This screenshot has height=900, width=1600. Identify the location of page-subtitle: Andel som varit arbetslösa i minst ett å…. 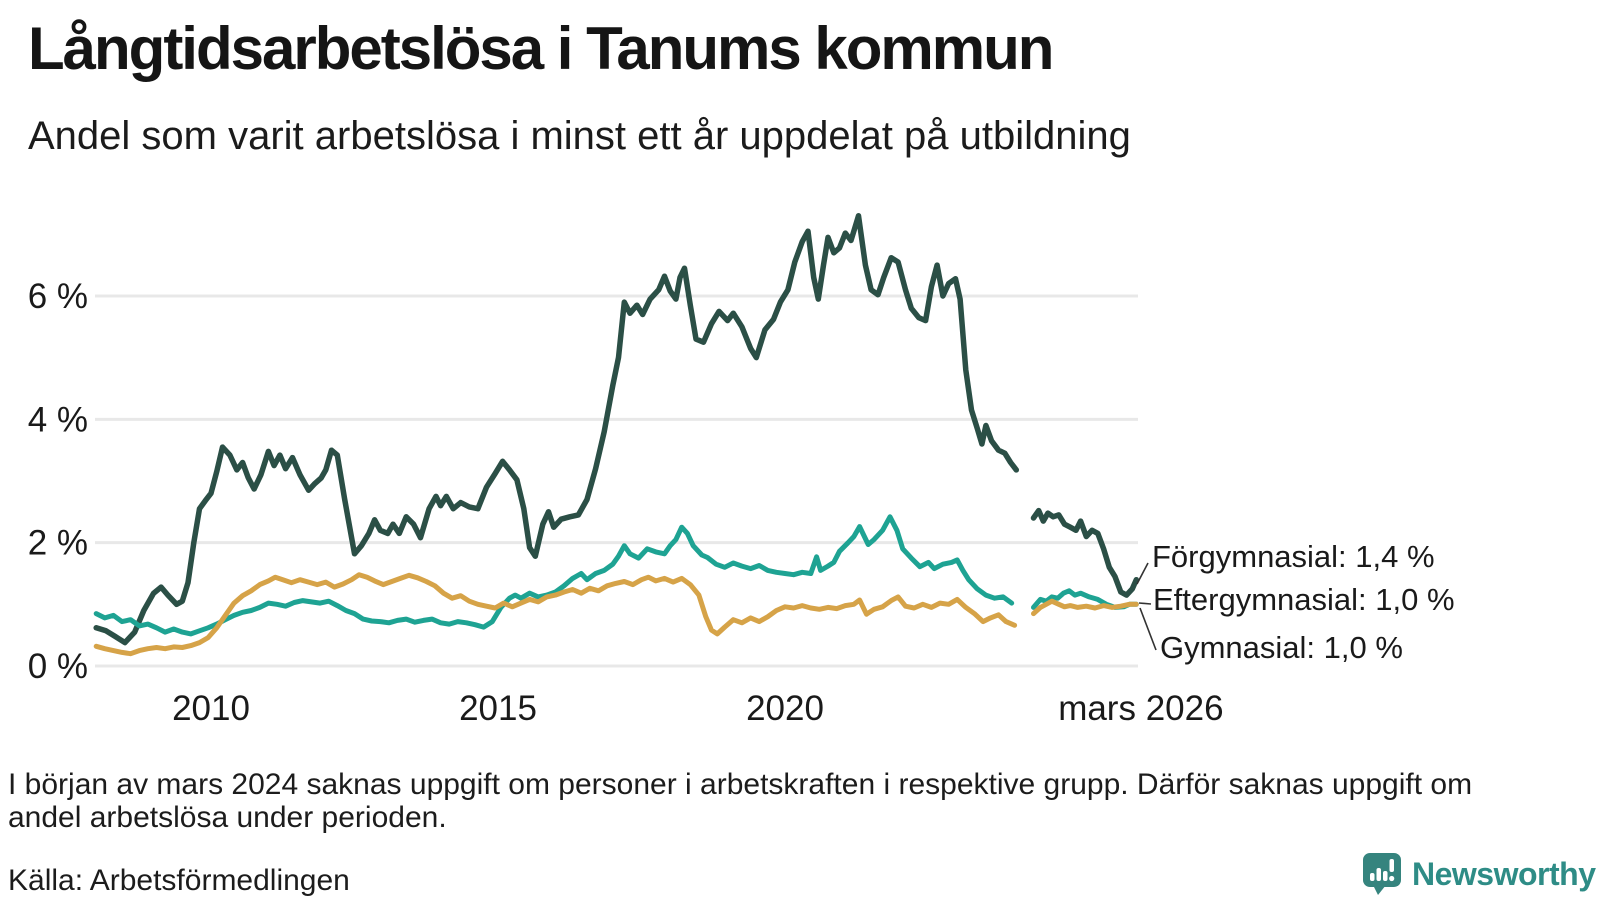
(579, 136).